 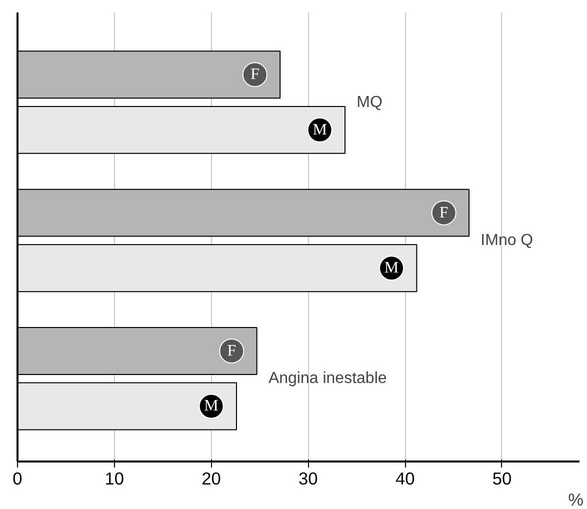 What do you see at coordinates (114, 478) in the screenshot?
I see `x-tick-label: 10` at bounding box center [114, 478].